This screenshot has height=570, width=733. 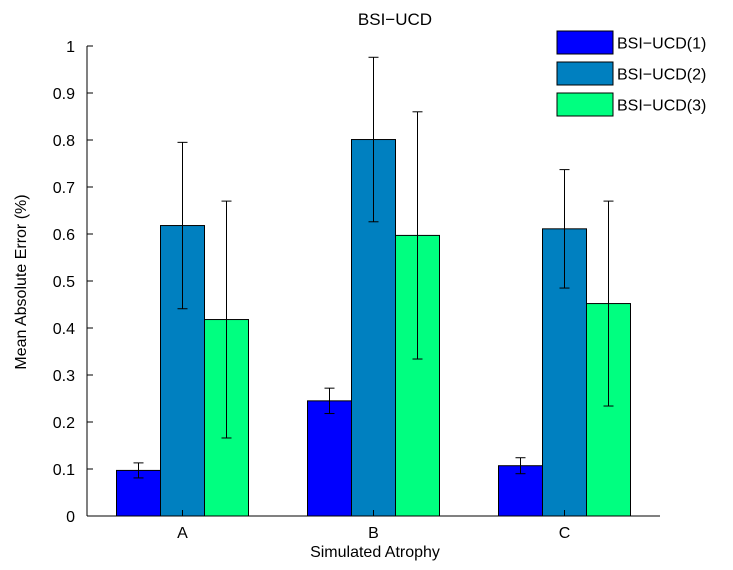 I want to click on x-tick-label: C, so click(x=565, y=533).